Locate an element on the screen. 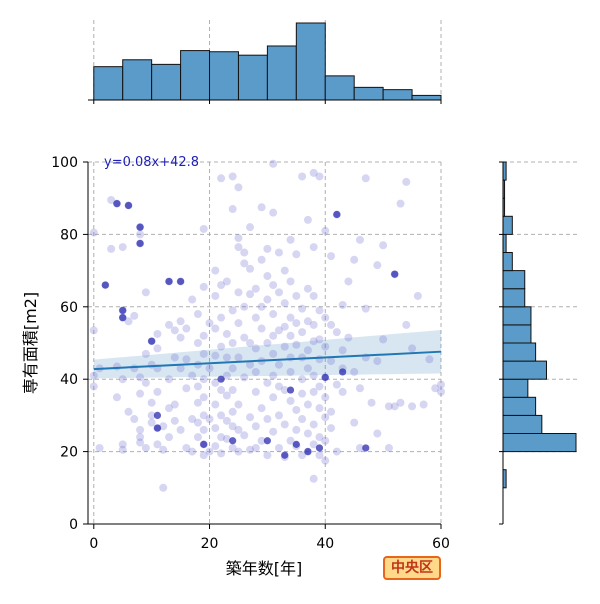 This screenshot has height=604, width=600. x-tick-label: 0 is located at coordinates (93, 544).